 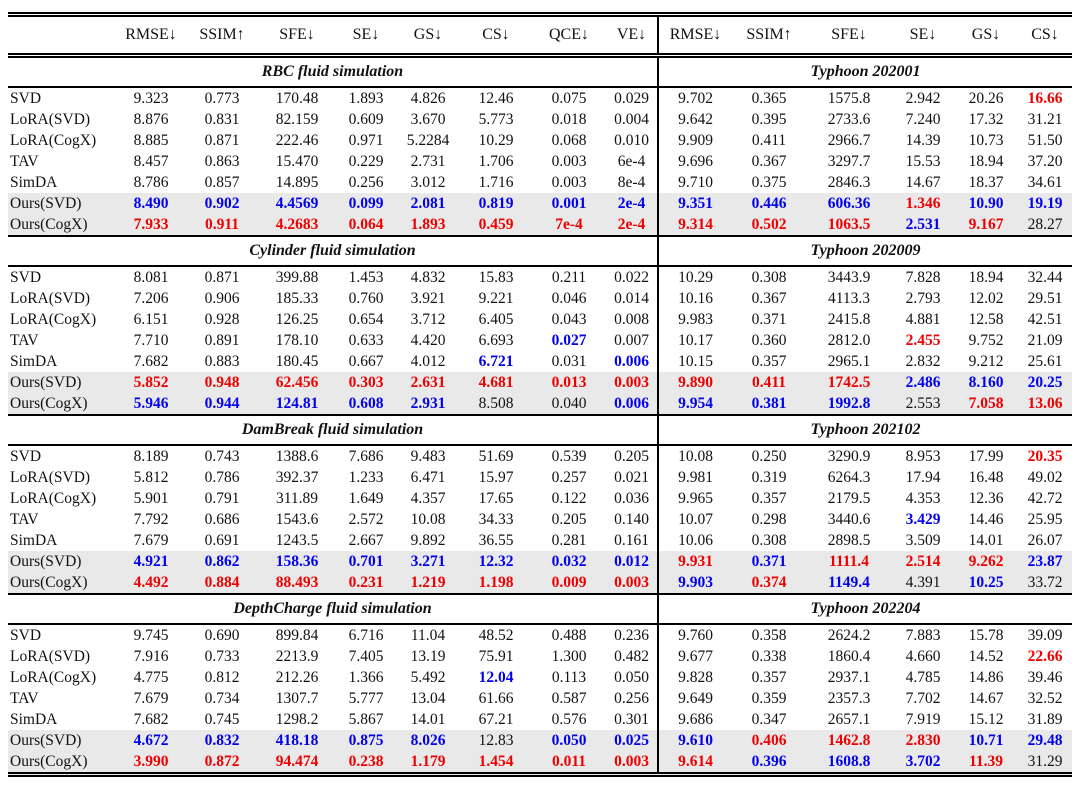 I want to click on value-cell: 0.502, so click(x=769, y=225).